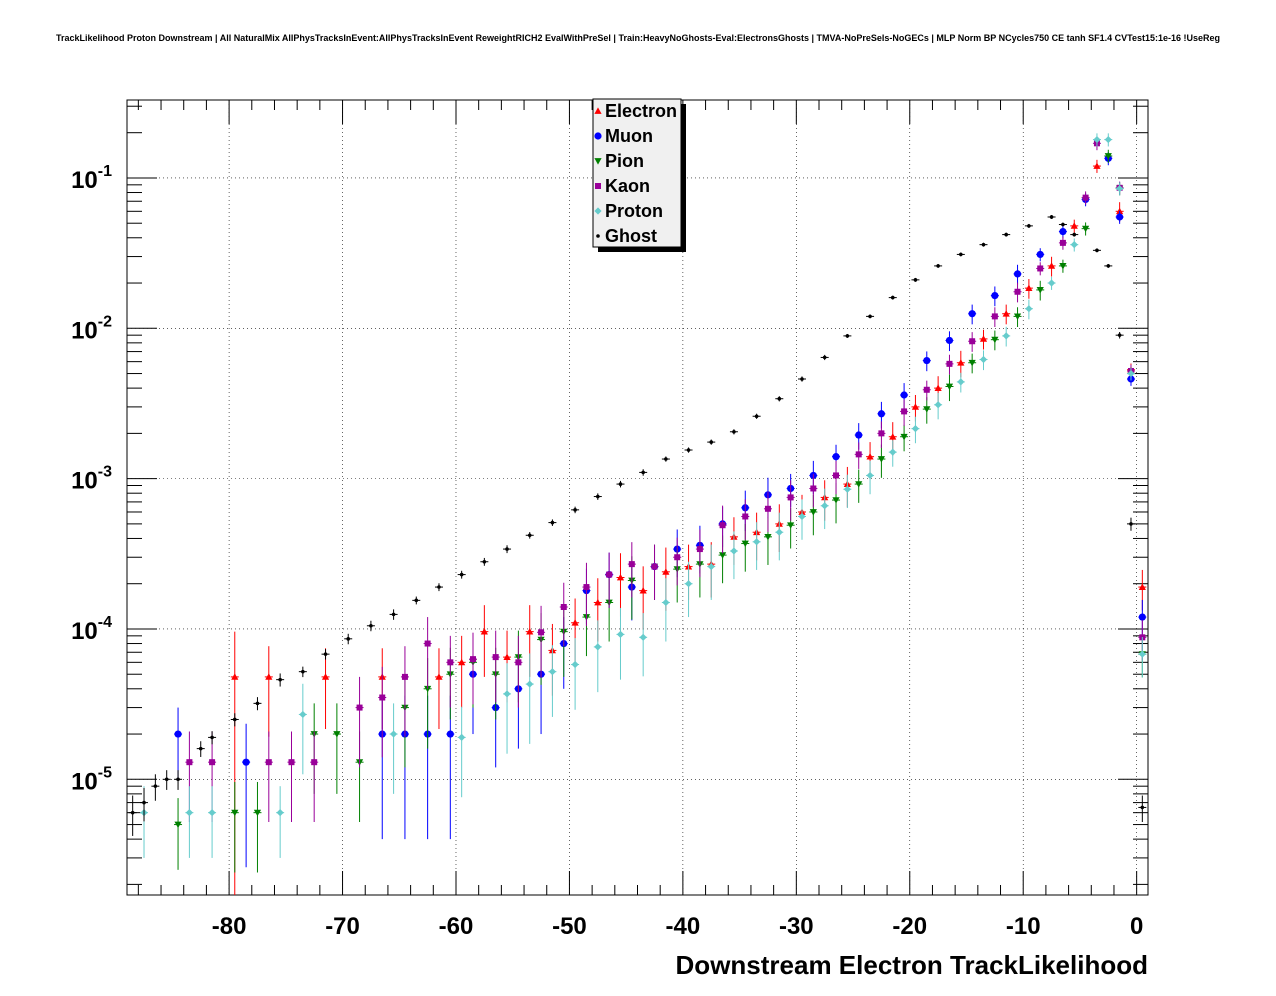 The width and height of the screenshot is (1276, 996). What do you see at coordinates (105, 622) in the screenshot?
I see `y-tick-exponent: -4` at bounding box center [105, 622].